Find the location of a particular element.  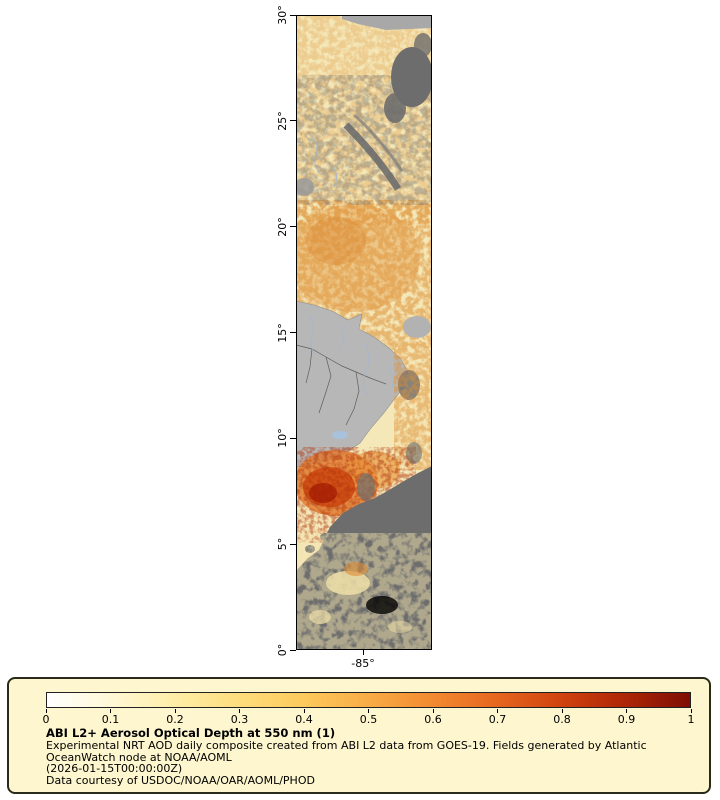

y-axis-tick-label: 25° is located at coordinates (282, 121).